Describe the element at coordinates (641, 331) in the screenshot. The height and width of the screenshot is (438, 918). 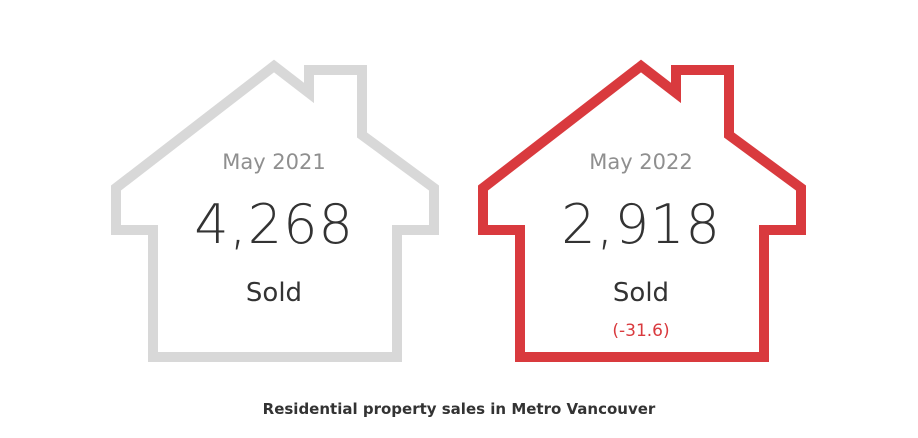
I see `percent-change: (-31.6)` at that location.